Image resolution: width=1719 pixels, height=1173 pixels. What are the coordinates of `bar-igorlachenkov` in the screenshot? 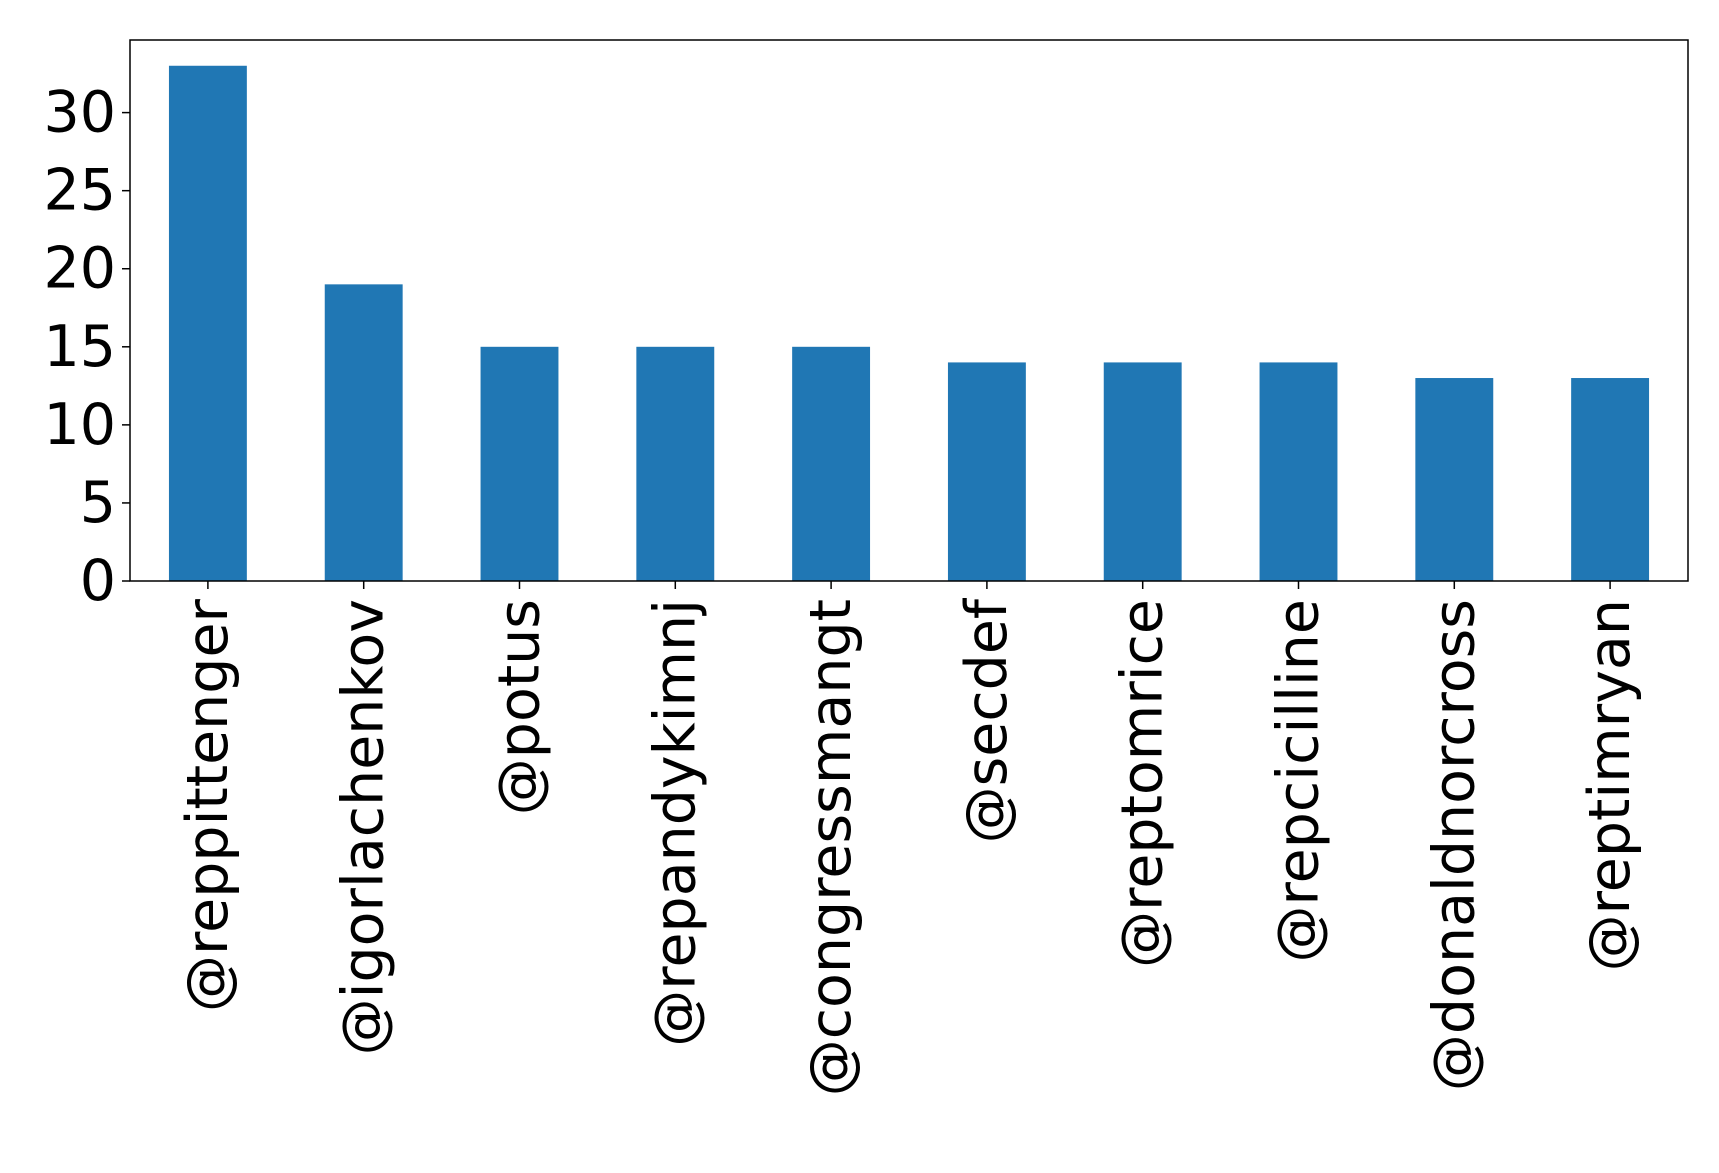 It's located at (363, 432).